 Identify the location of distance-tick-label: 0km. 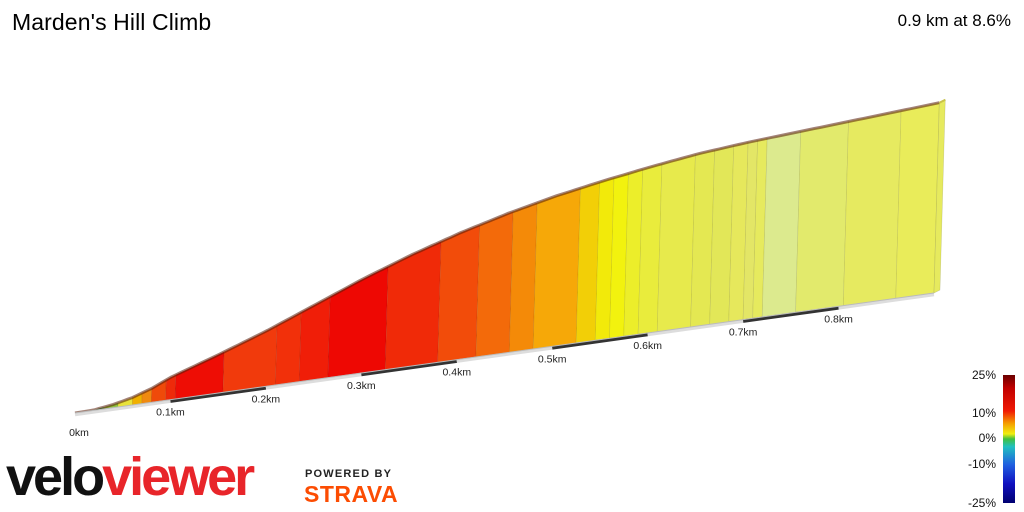
(79, 433).